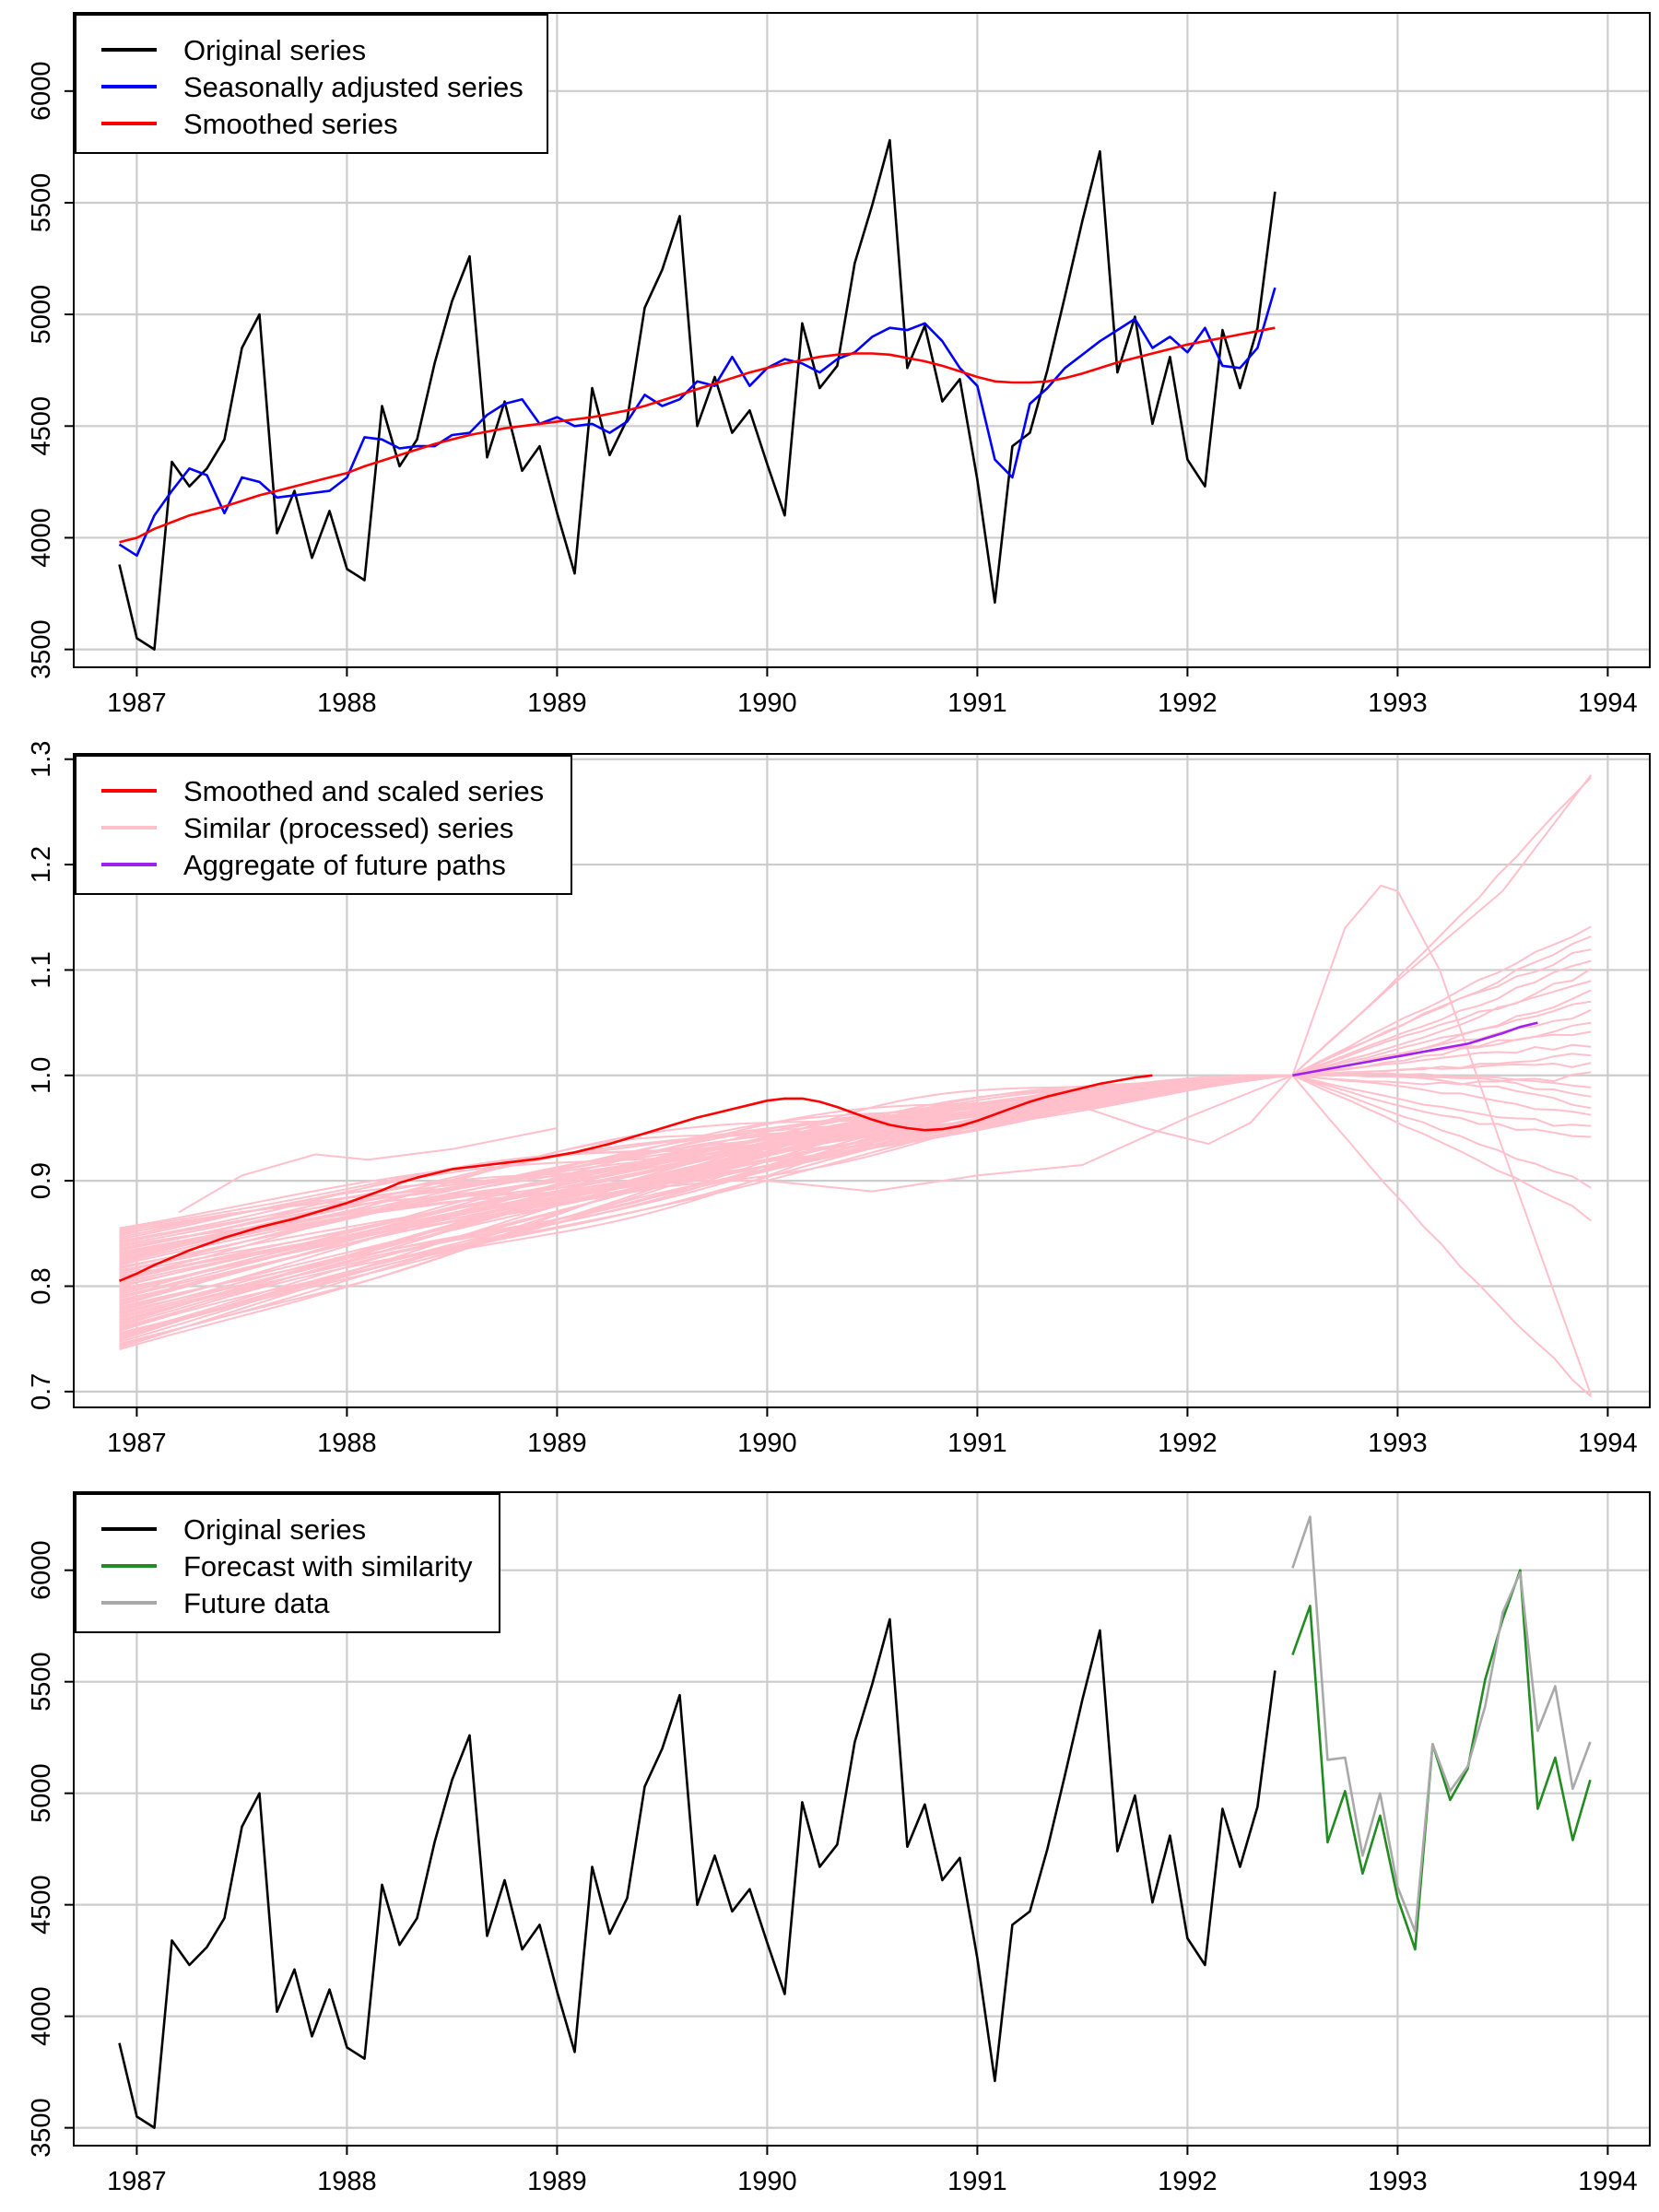  I want to click on legend-label: Future data, so click(256, 1603).